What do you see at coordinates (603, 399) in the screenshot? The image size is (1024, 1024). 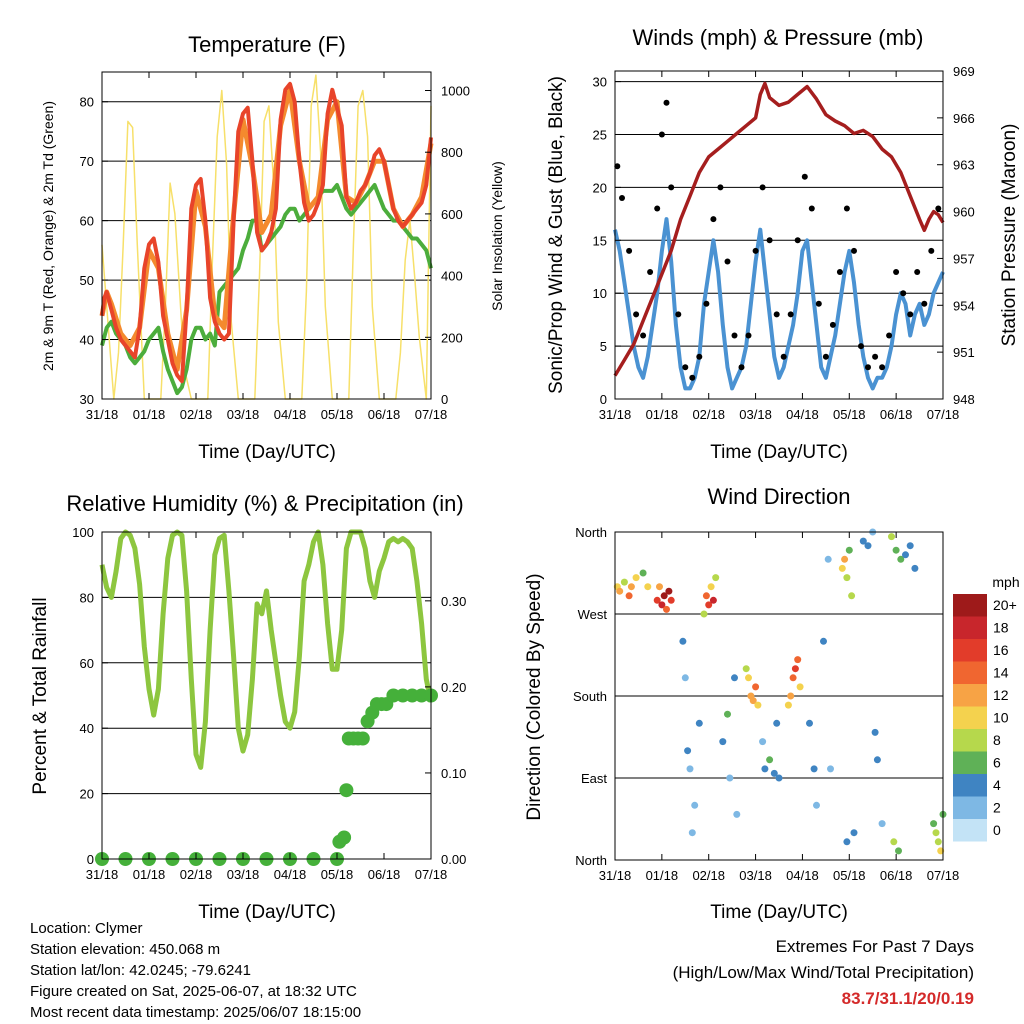 I see `winds-left-tick-label: 0` at bounding box center [603, 399].